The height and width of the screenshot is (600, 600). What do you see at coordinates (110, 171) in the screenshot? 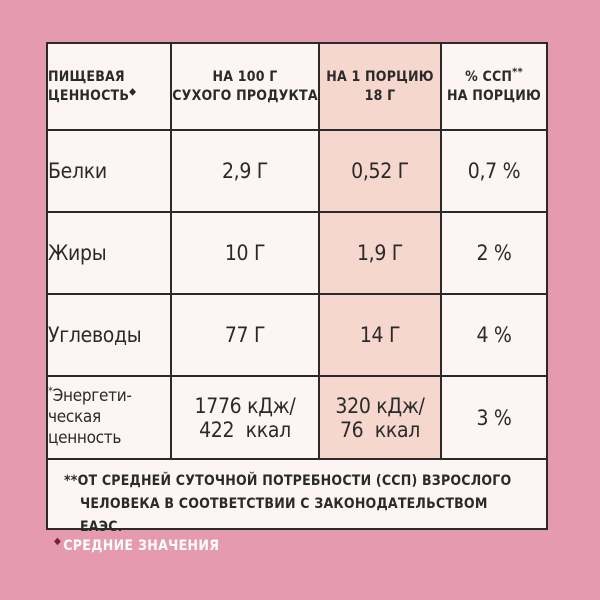
I see `row-name: Белки` at bounding box center [110, 171].